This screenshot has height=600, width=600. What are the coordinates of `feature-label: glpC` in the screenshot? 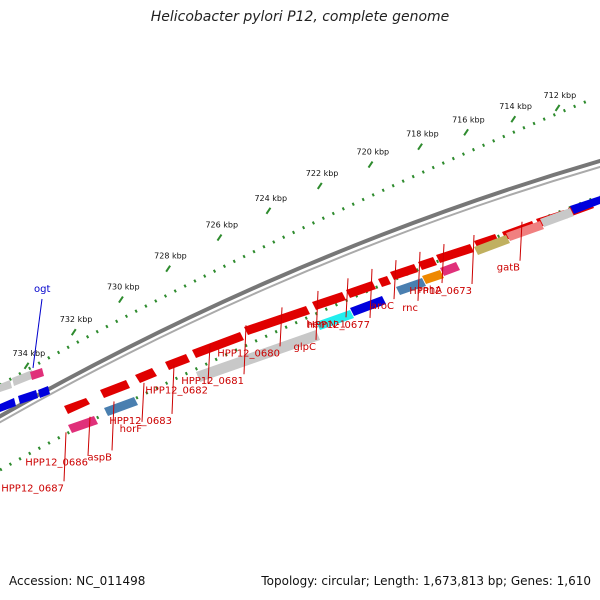 It's located at (305, 347).